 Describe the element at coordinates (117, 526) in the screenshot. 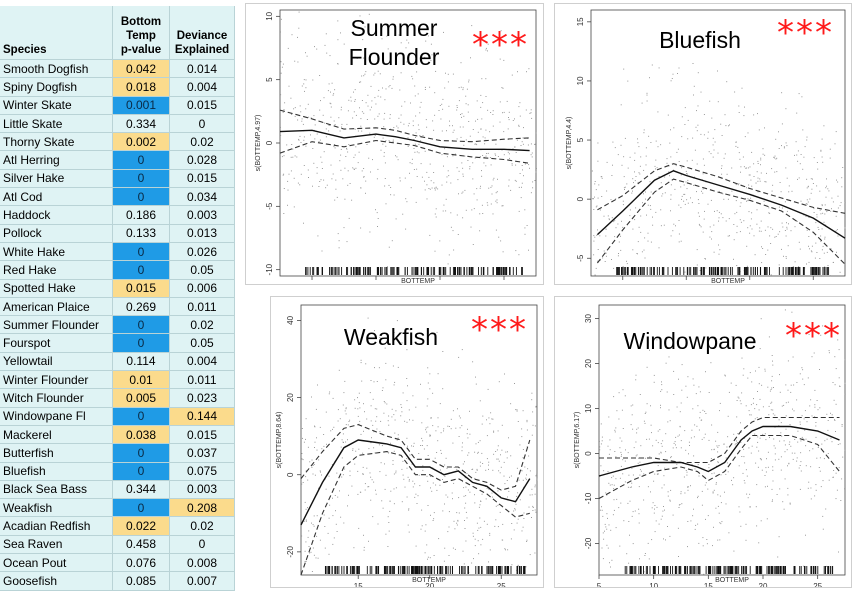

I see `table-row: Acadian Redfish 0.022 0.02` at that location.